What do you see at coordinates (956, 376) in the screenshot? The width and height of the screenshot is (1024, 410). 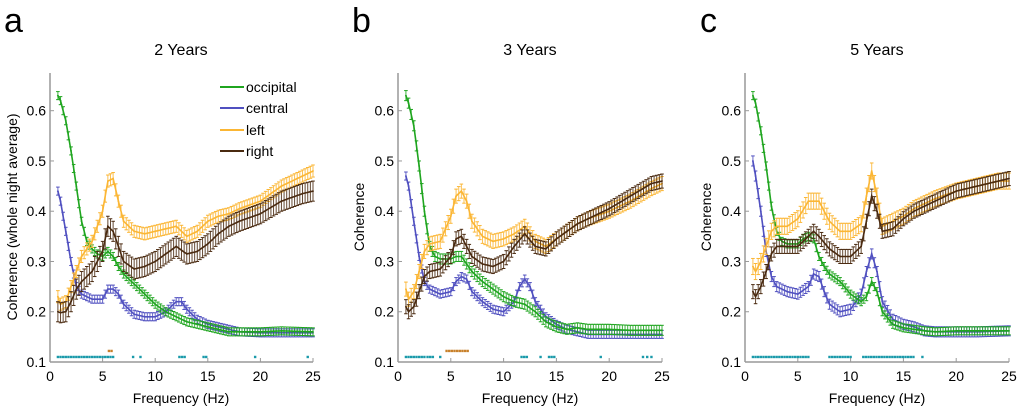 I see `x-tick-label: 20` at bounding box center [956, 376].